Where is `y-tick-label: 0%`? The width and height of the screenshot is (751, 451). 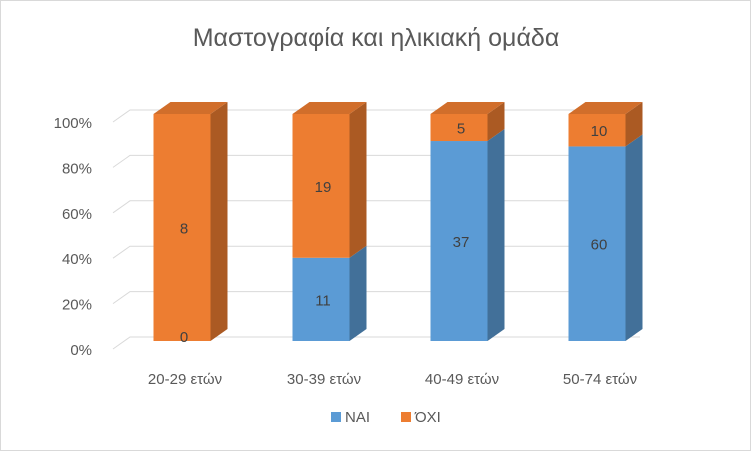
y-tick-label: 0% is located at coordinates (81, 350).